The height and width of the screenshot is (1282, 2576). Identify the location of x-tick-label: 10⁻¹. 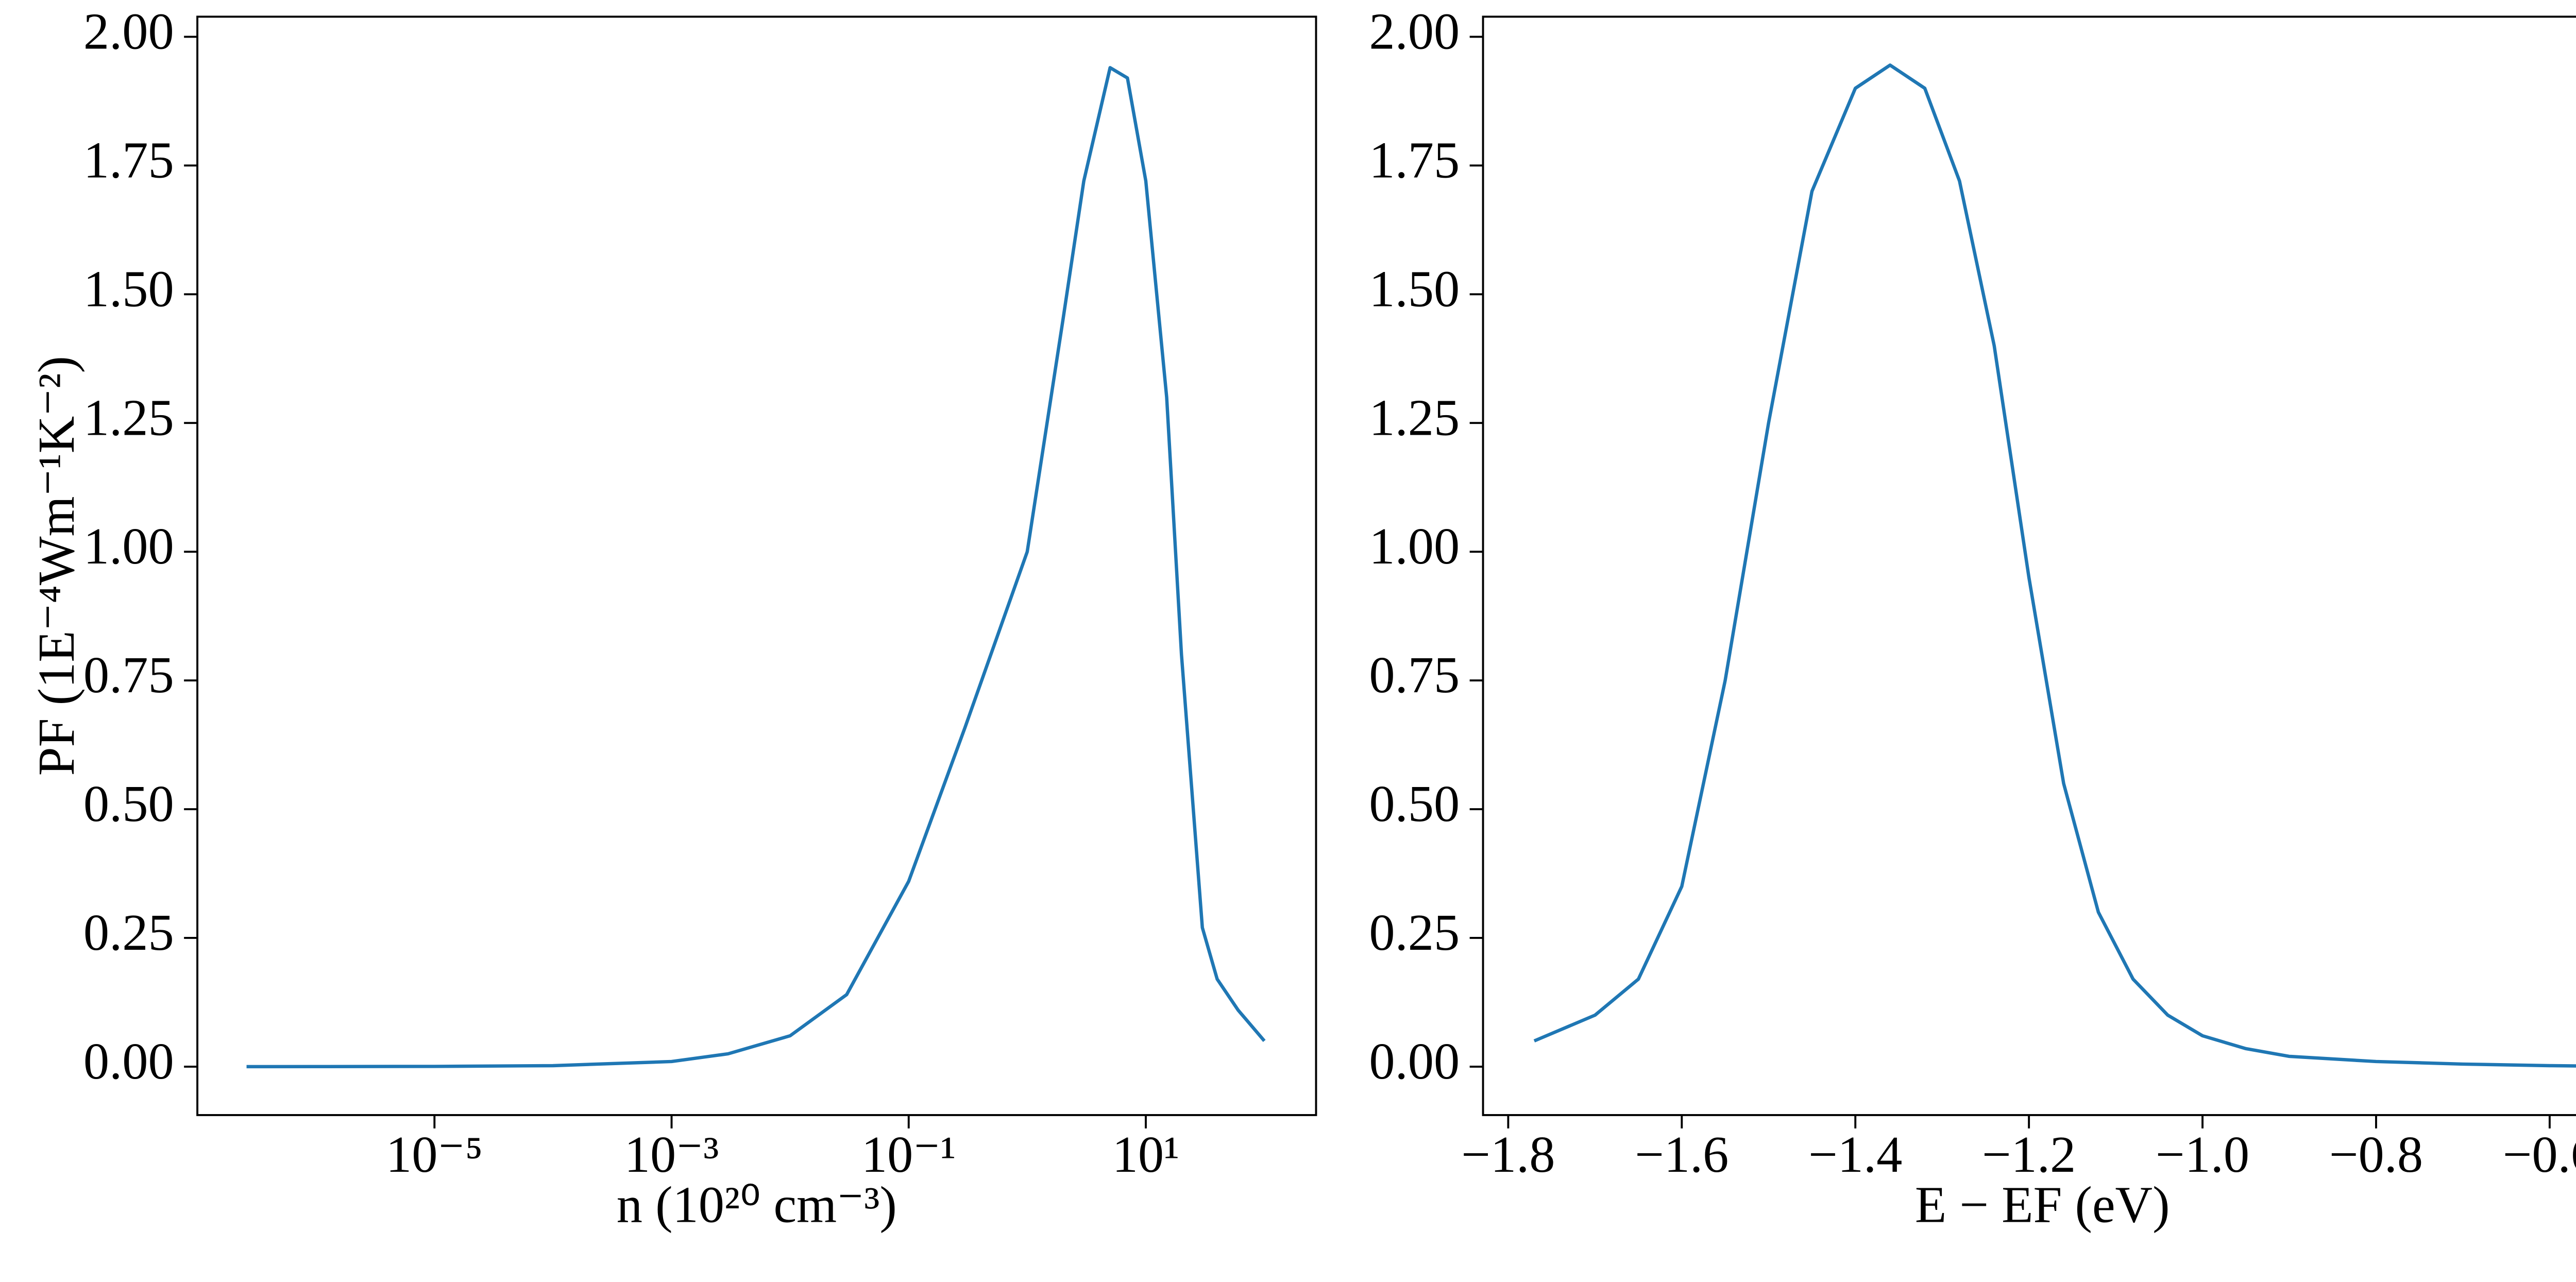
(908, 1154).